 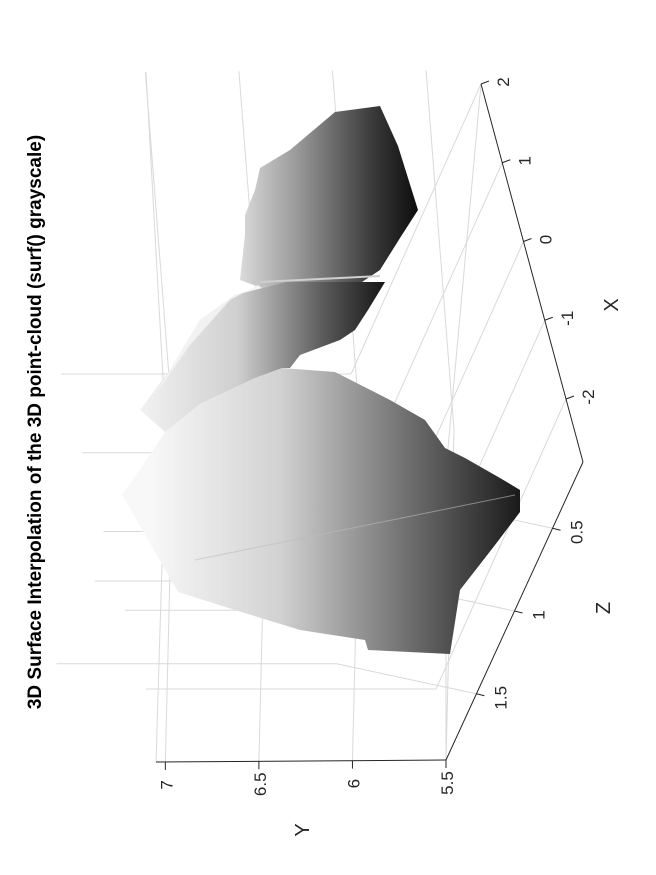 What do you see at coordinates (539, 614) in the screenshot?
I see `z-tick-label: 1` at bounding box center [539, 614].